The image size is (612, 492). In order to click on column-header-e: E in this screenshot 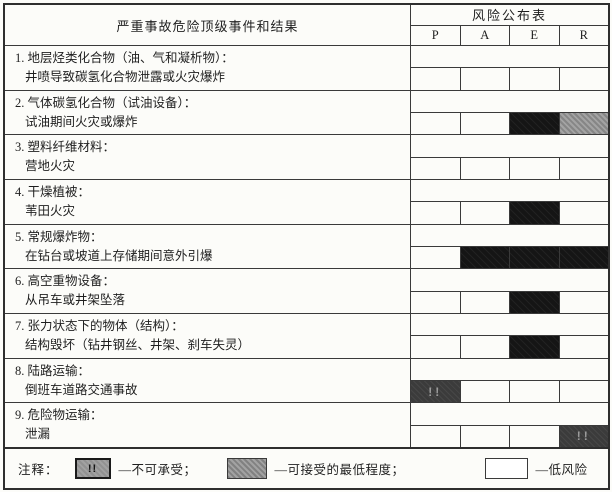, I will do `click(535, 35)`.